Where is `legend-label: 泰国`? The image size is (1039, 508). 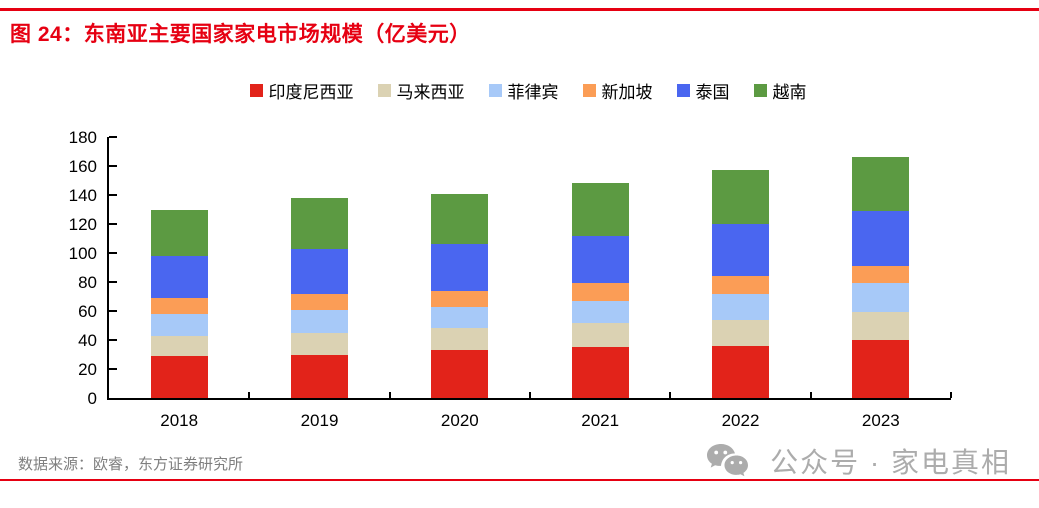 legend-label: 泰国 is located at coordinates (712, 92).